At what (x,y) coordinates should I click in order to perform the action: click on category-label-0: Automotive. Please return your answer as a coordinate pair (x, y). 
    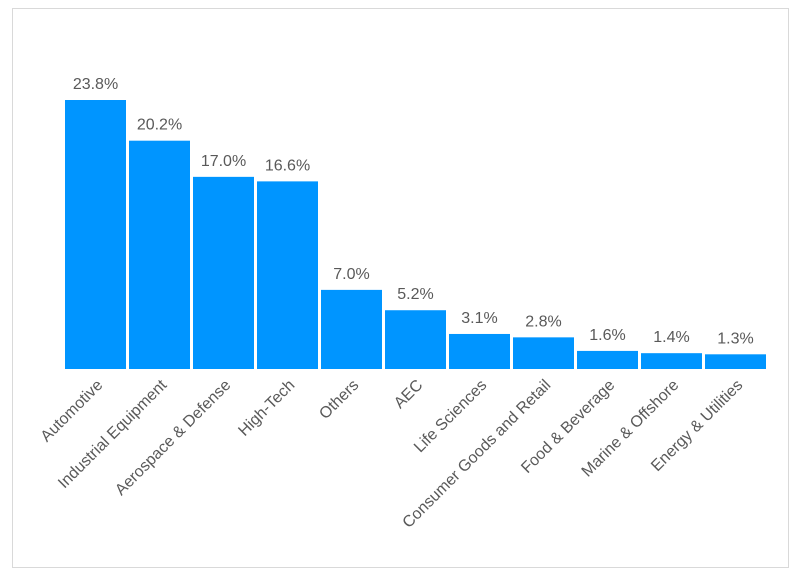
    Looking at the image, I should click on (72, 411).